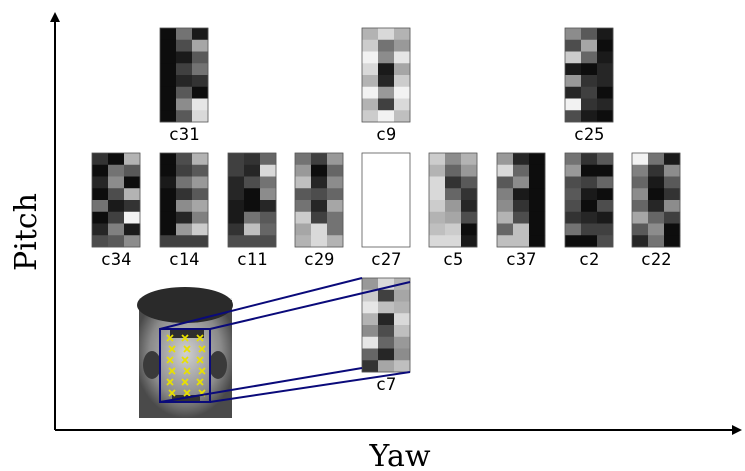 This screenshot has width=745, height=471. I want to click on camera-tile-c27: c27, so click(386, 211).